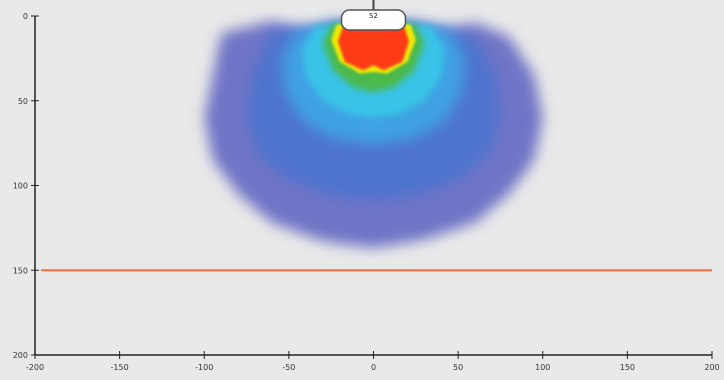 The width and height of the screenshot is (724, 380). Describe the element at coordinates (120, 367) in the screenshot. I see `x-tick-label: -150` at that location.